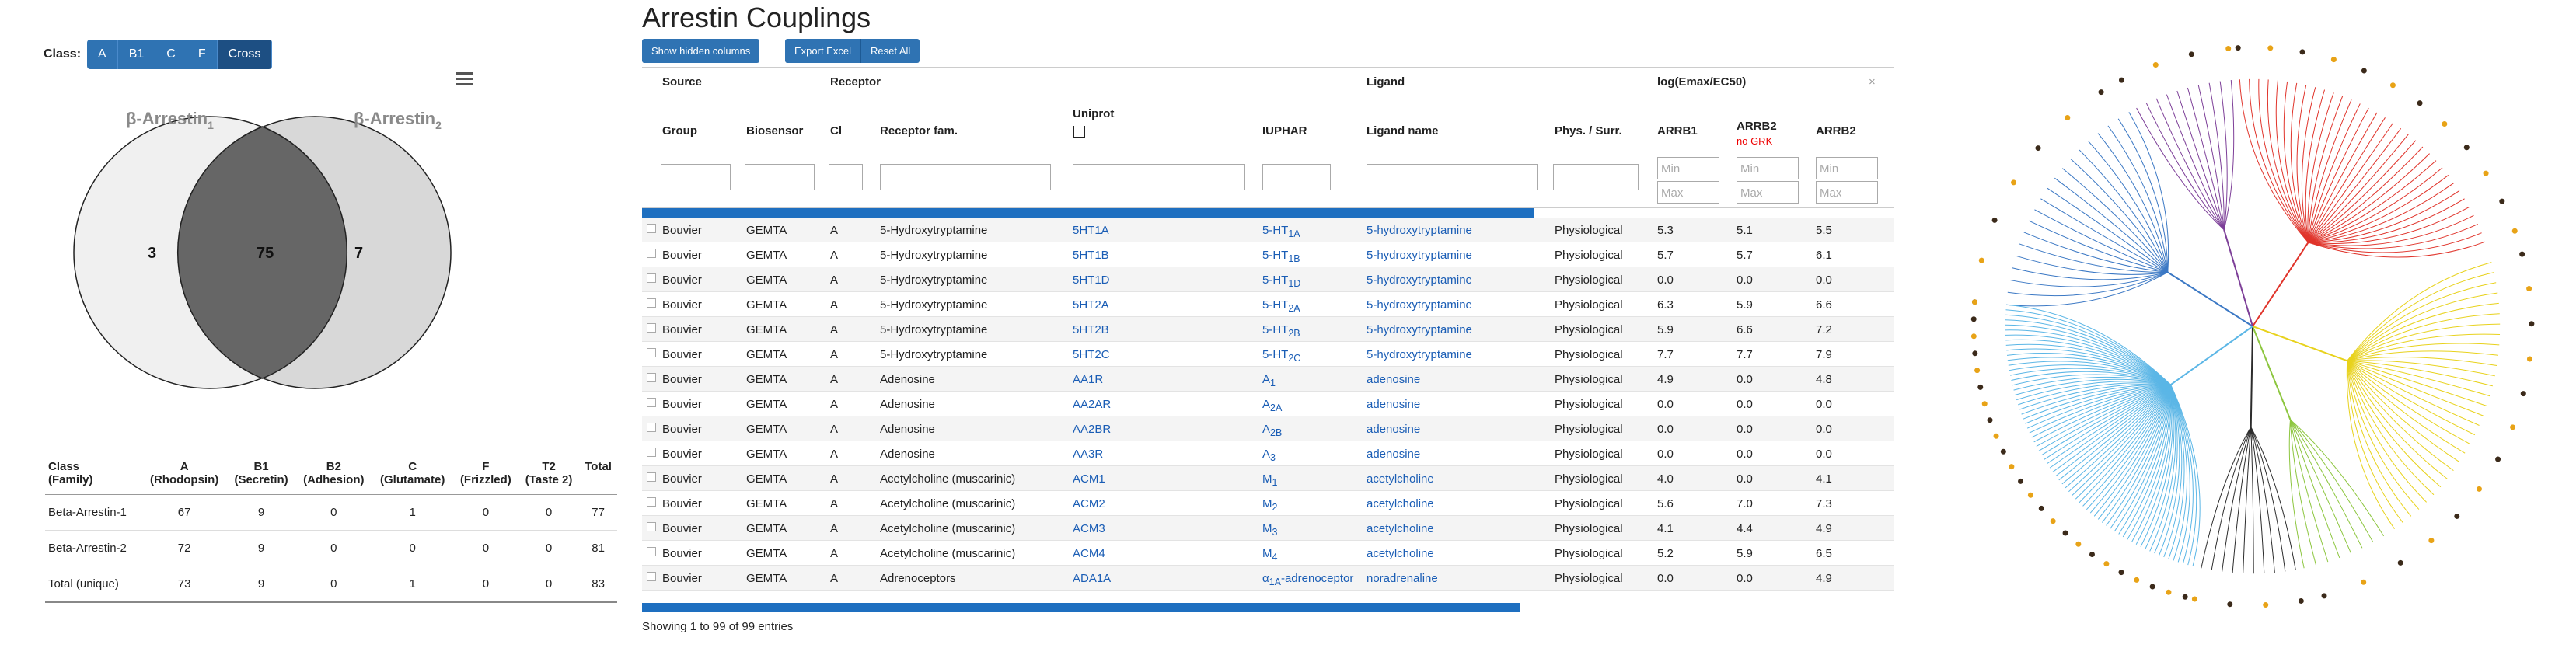 The width and height of the screenshot is (2576, 648). What do you see at coordinates (1453, 177) in the screenshot?
I see `filter-ligand-input` at bounding box center [1453, 177].